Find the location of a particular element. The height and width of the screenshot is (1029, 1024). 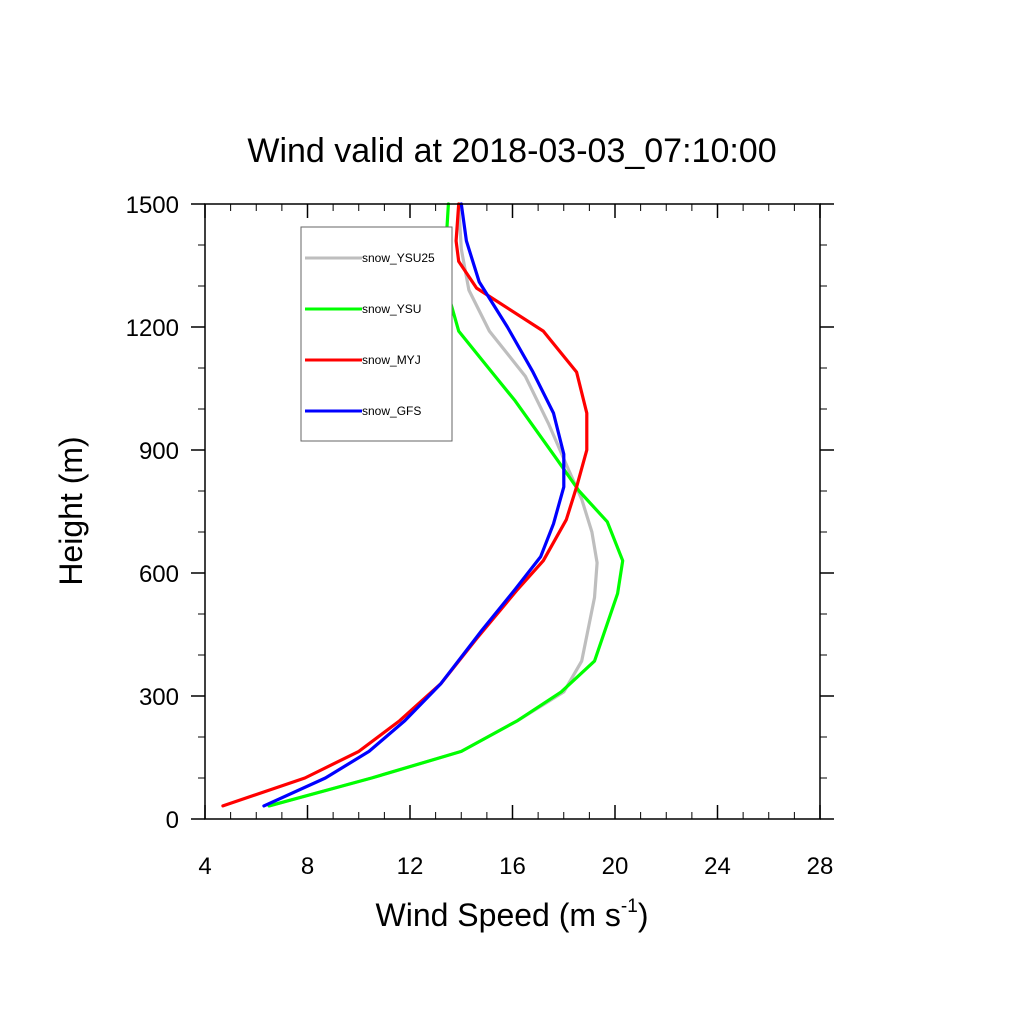

x-axis-label-suffix: ) is located at coordinates (643, 915).